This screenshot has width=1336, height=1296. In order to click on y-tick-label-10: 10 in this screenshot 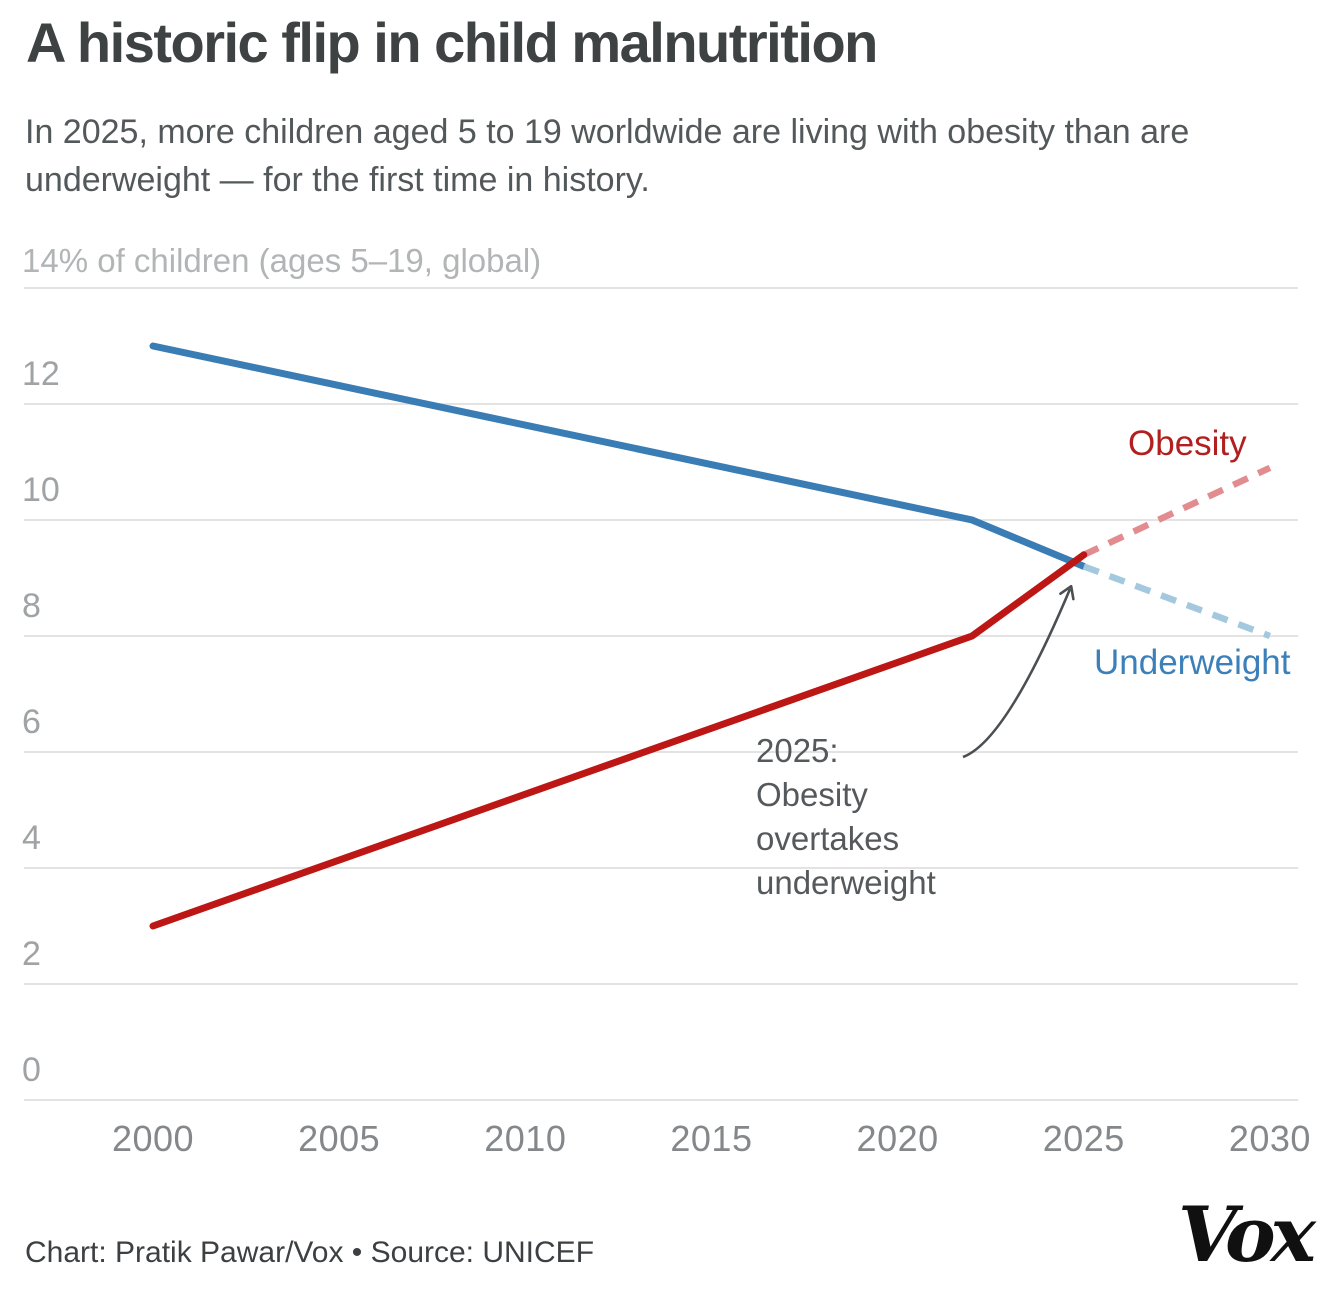, I will do `click(41, 490)`.